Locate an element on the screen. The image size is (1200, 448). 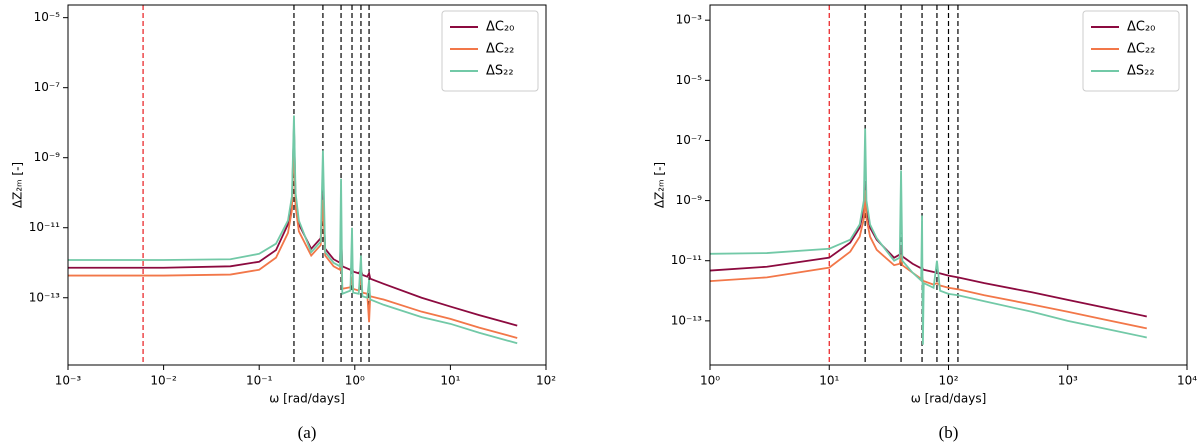
y-tick-label: 10⁻³ is located at coordinates (689, 20).